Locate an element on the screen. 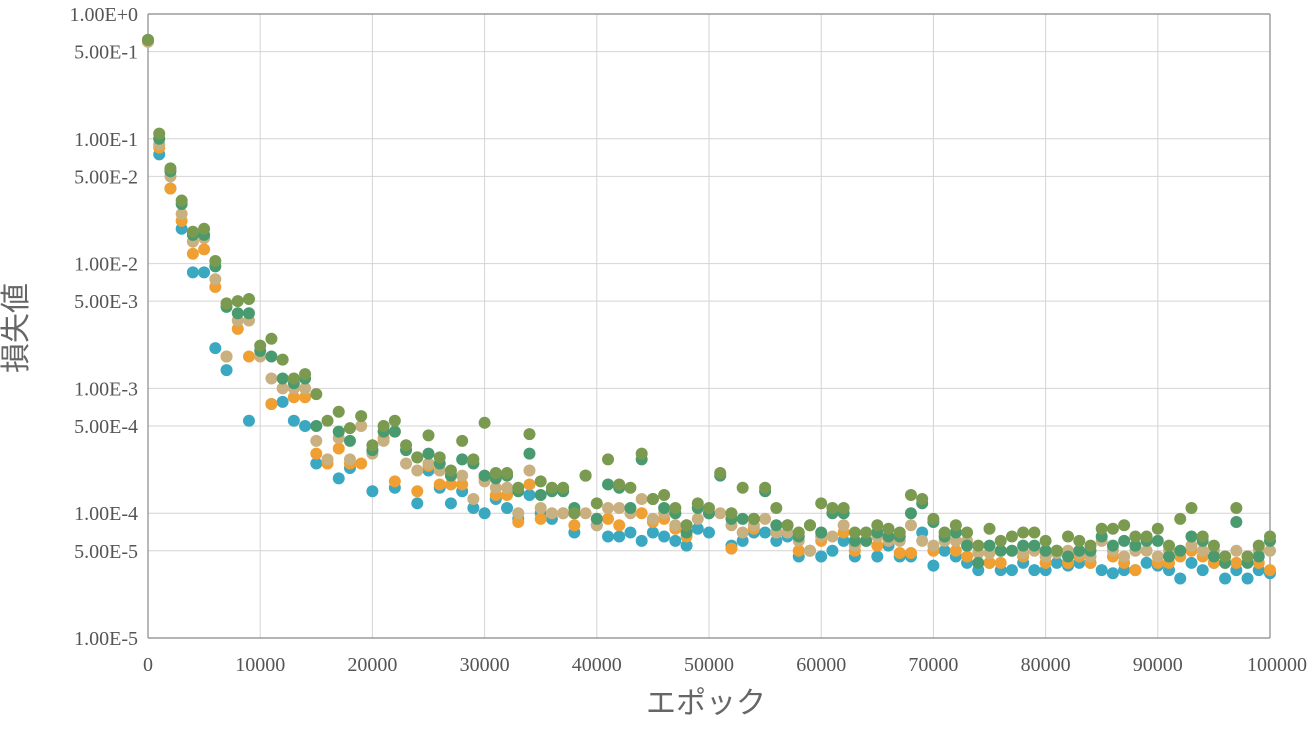 Image resolution: width=1309 pixels, height=735 pixels. y-tick-label: 5.00E-4 is located at coordinates (106, 427).